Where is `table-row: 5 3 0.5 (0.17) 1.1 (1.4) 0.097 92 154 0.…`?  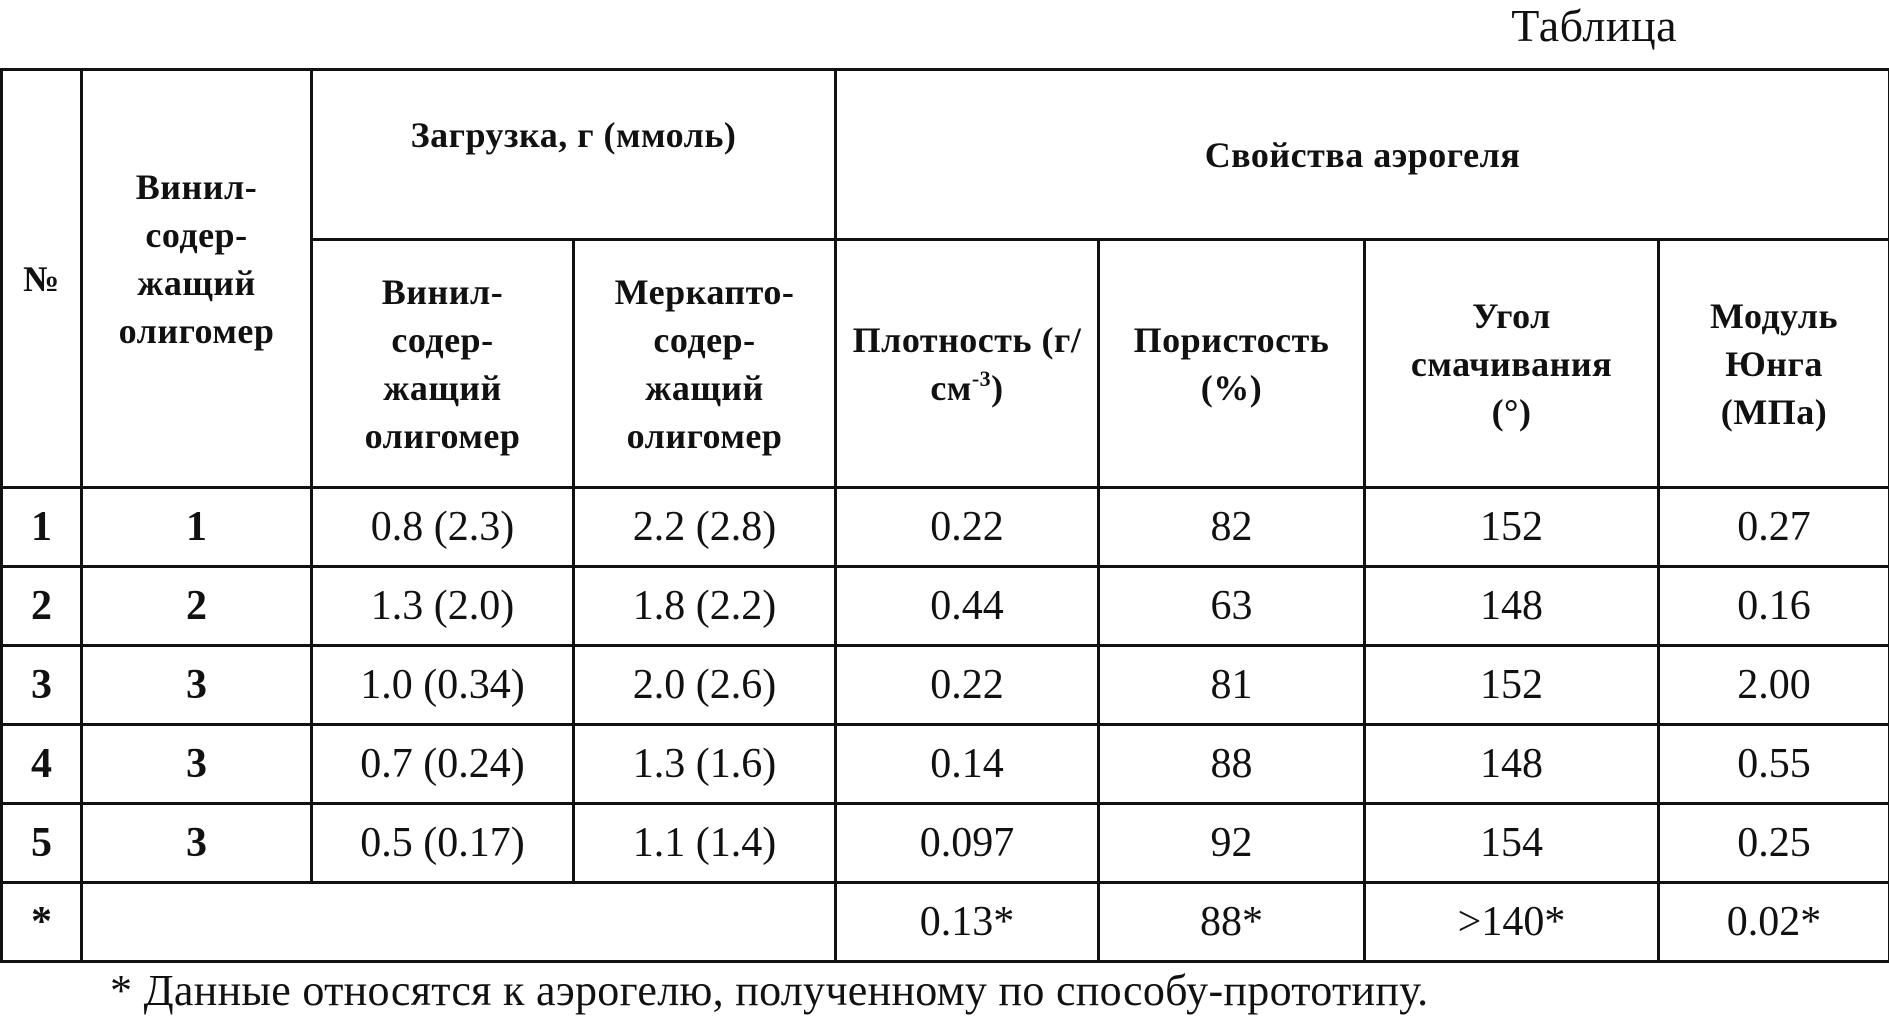 table-row: 5 3 0.5 (0.17) 1.1 (1.4) 0.097 92 154 0.… is located at coordinates (944, 843).